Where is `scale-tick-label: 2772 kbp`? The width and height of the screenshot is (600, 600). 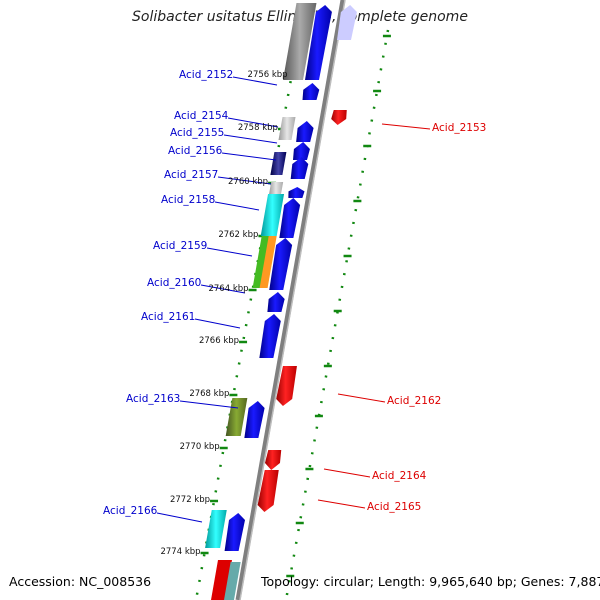
scale-tick-label: 2772 kbp is located at coordinates (190, 500).